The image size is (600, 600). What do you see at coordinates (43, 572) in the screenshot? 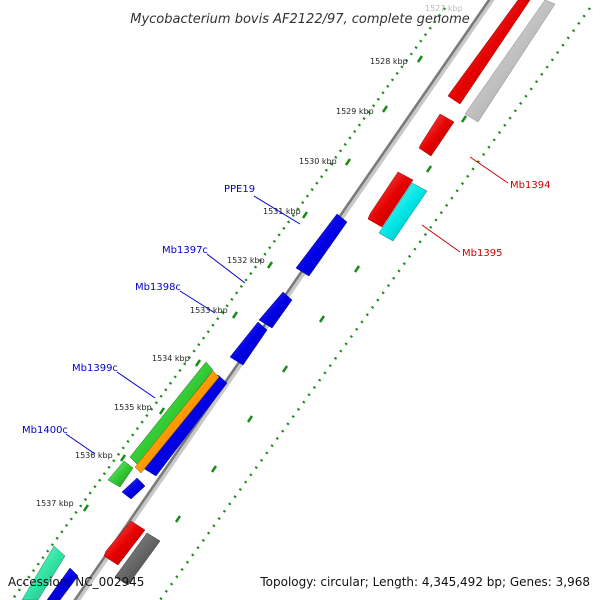
I see `gene-feature-teal` at bounding box center [43, 572].